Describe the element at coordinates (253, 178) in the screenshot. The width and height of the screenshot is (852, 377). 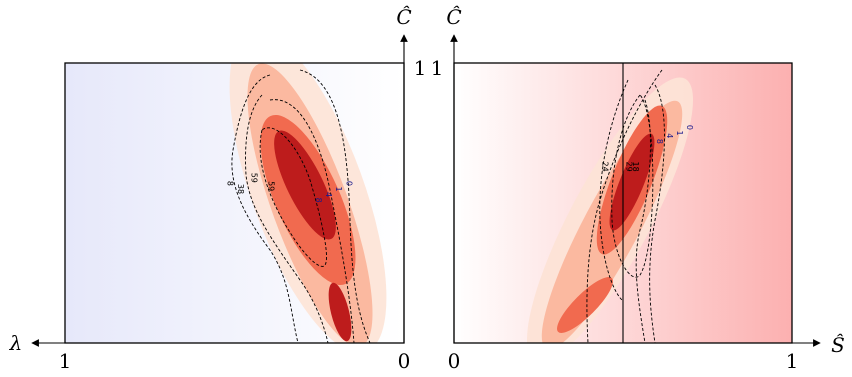
I see `left-contour-label-2: 59` at that location.